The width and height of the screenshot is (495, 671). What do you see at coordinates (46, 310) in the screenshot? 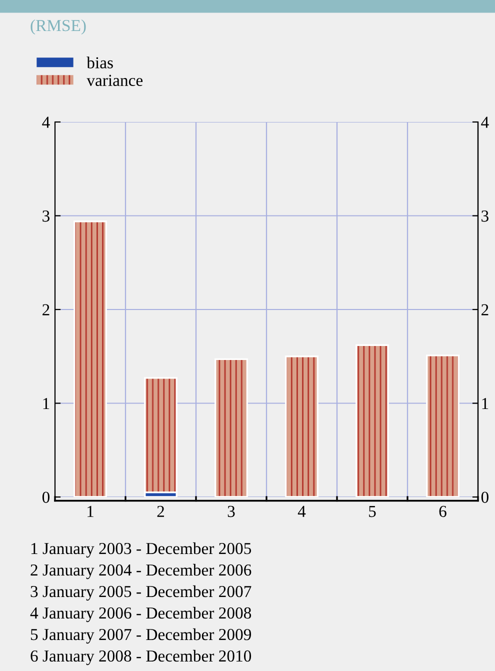
I see `y-tick-label: 2` at bounding box center [46, 310].